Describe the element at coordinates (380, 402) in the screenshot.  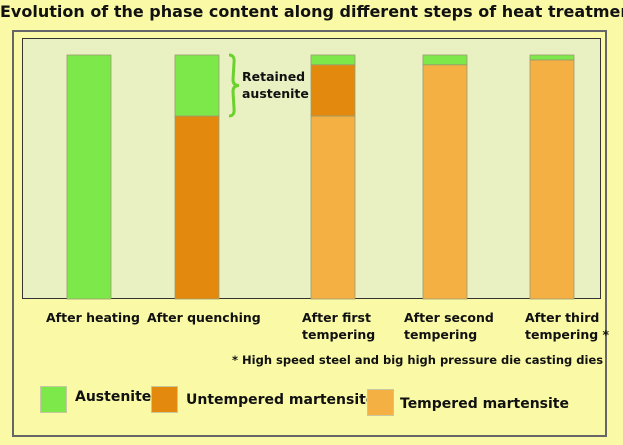
I see `legend-swatch-tempered-martensite` at that location.